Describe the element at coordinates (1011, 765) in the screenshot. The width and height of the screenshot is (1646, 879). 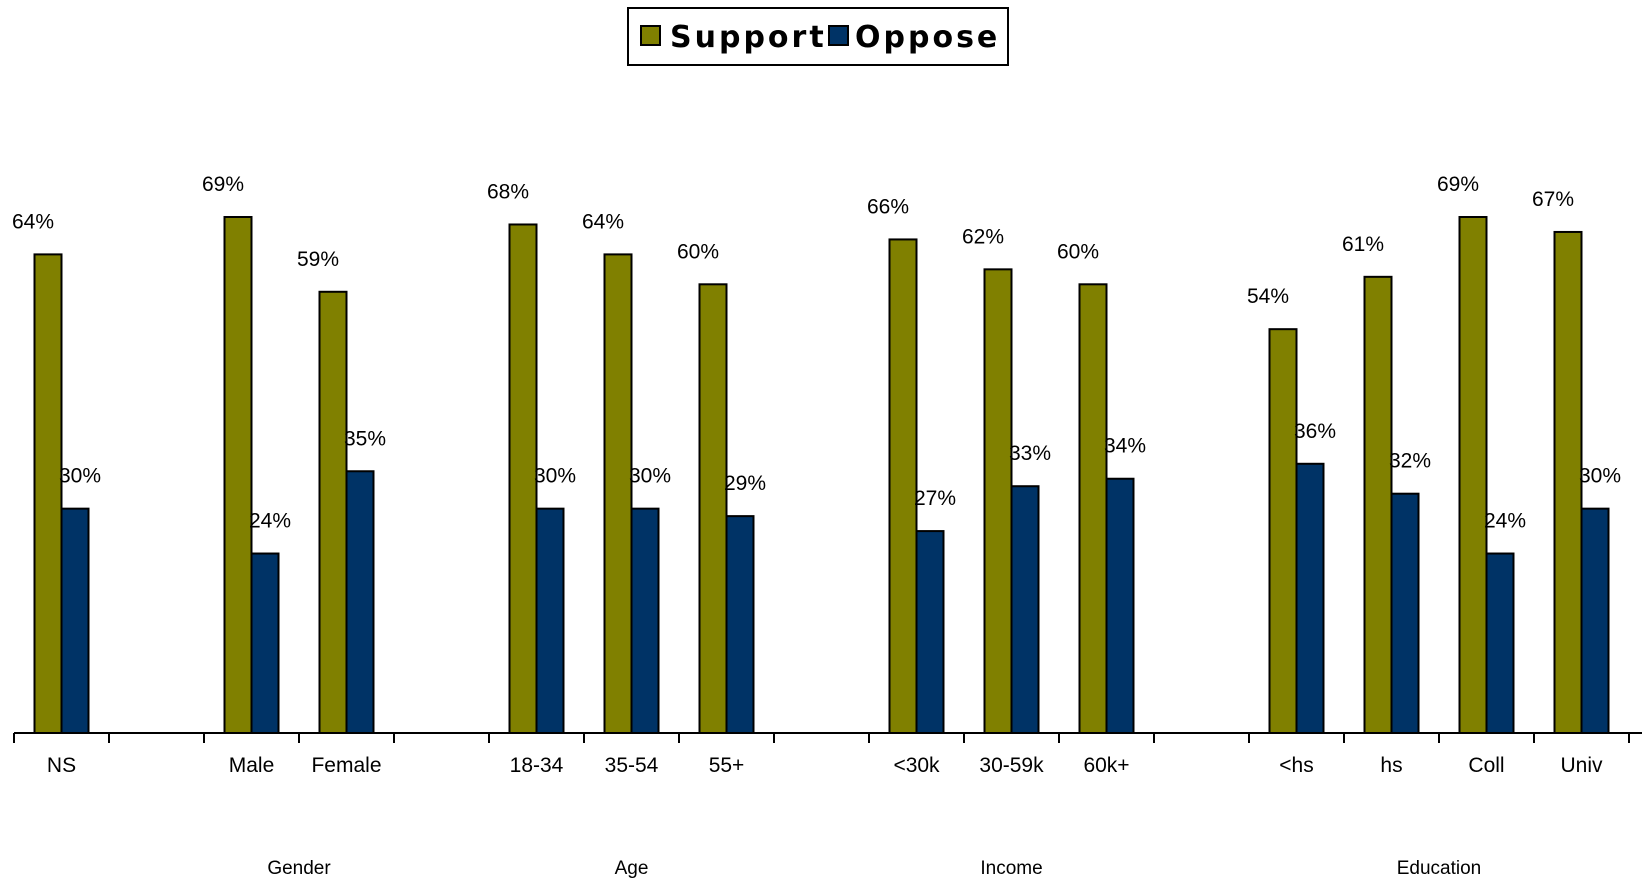
I see `category-label: 30-59k` at that location.